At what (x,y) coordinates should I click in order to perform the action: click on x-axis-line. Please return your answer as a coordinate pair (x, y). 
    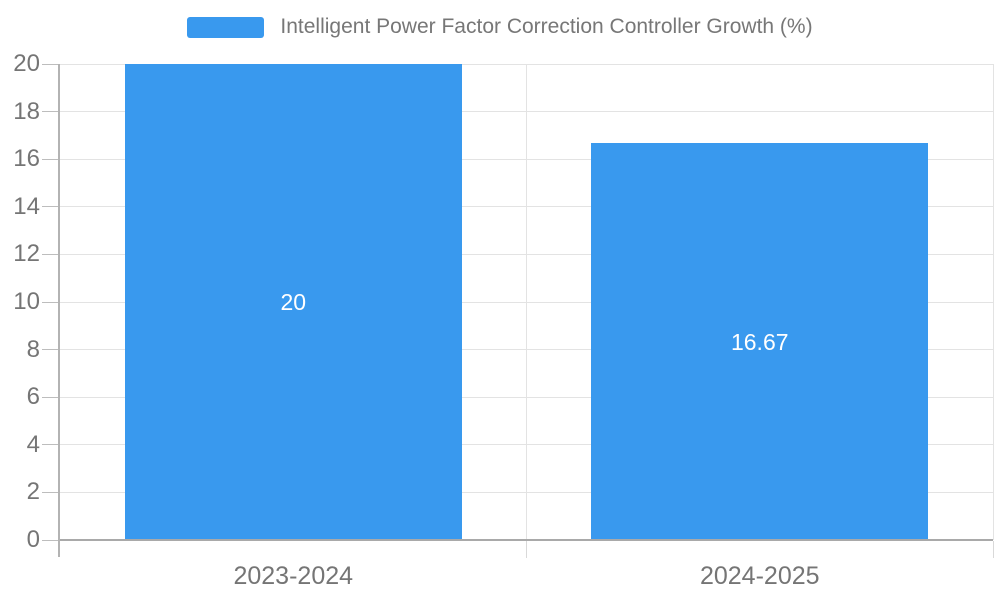
    Looking at the image, I should click on (526, 540).